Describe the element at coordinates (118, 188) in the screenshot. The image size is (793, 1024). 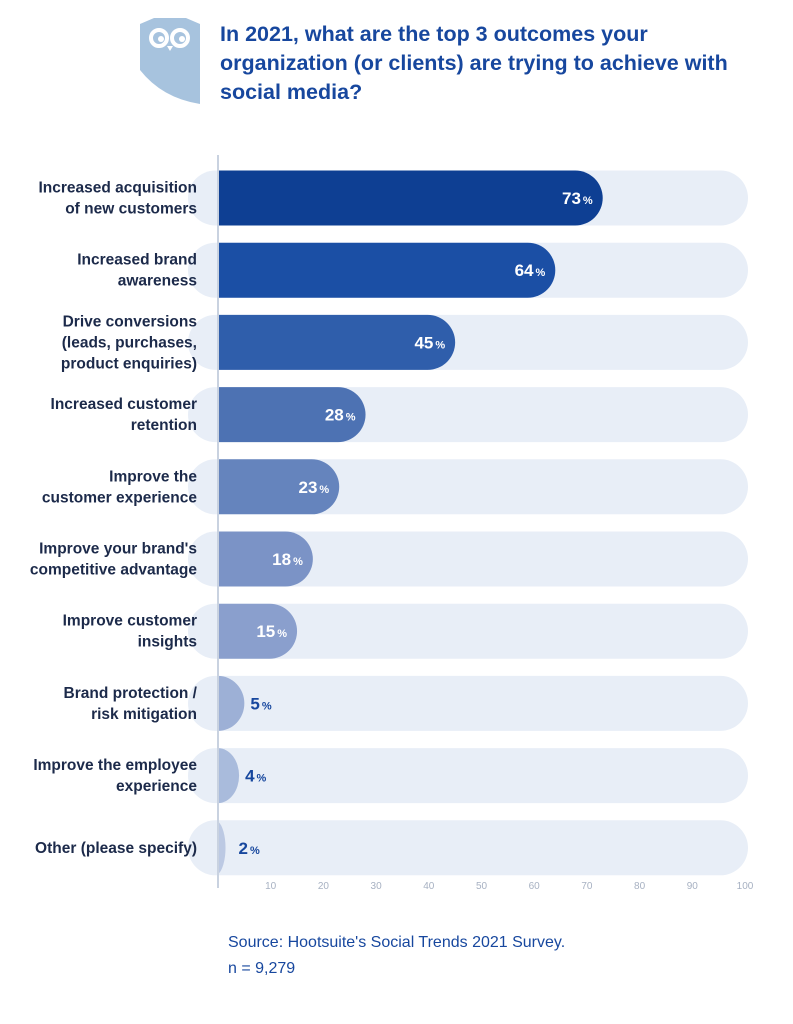
I see `category-label: Increased acquisition` at that location.